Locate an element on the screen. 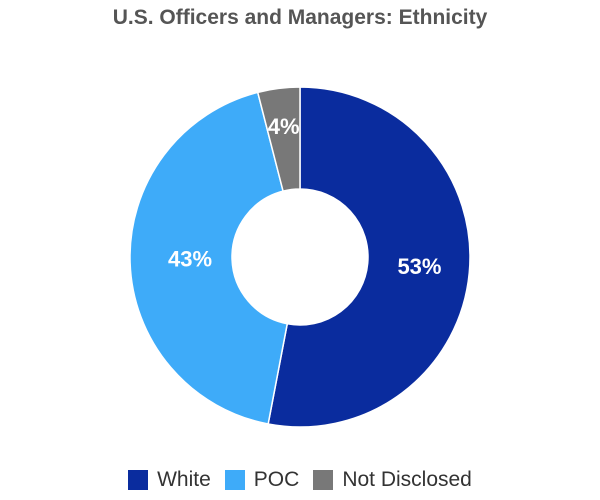 This screenshot has height=500, width=600. slice-label-poc: 43% is located at coordinates (190, 258).